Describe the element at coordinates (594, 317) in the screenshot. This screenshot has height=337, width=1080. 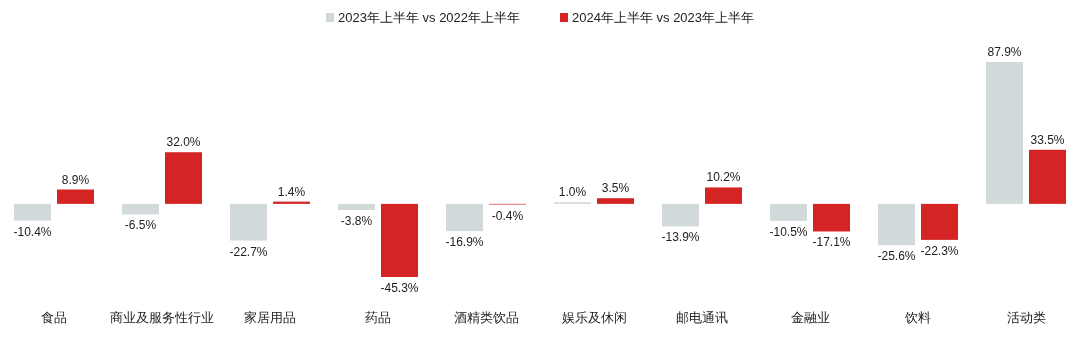
I see `x-tick-label: 娱乐及休闲` at that location.